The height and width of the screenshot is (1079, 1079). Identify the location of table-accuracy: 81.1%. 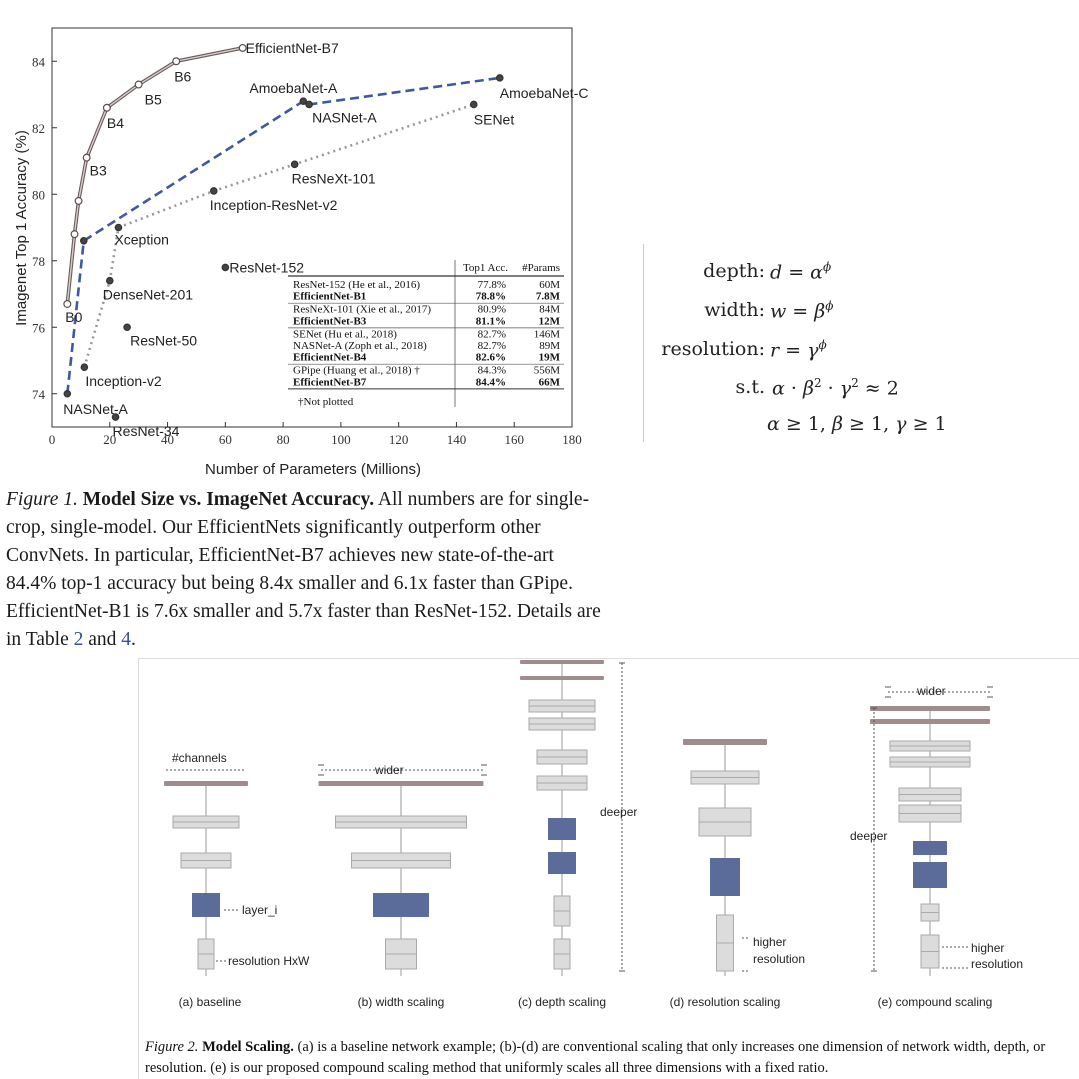
(491, 321).